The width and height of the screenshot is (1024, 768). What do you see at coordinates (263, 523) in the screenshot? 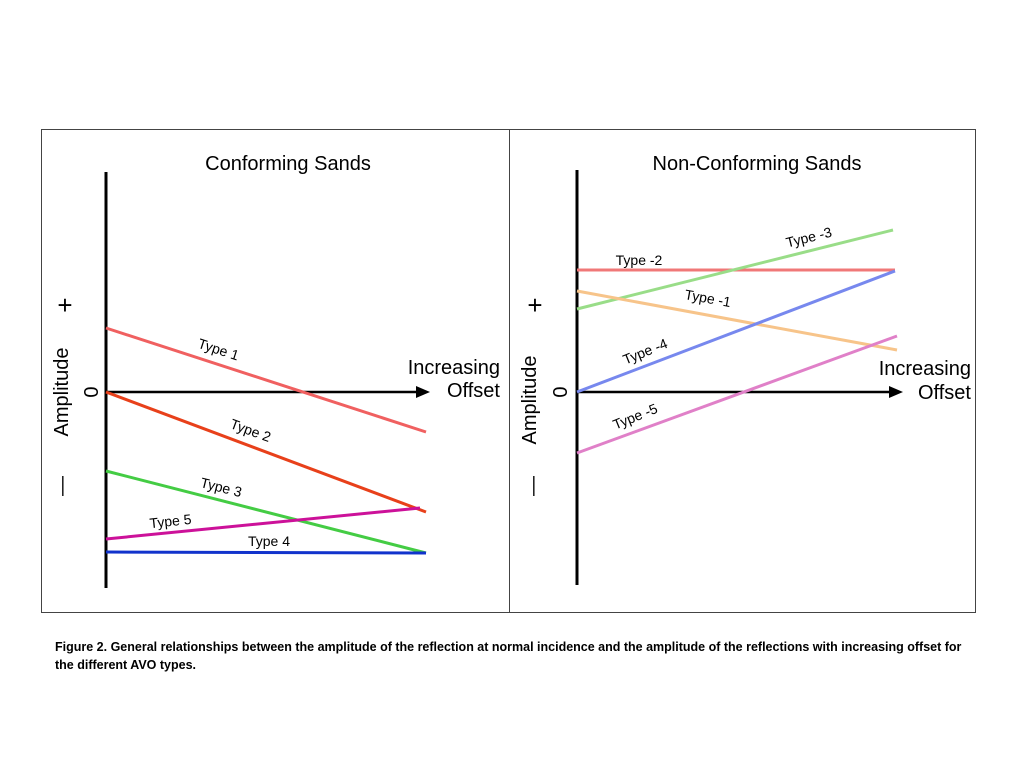
I see `type-5-line` at bounding box center [263, 523].